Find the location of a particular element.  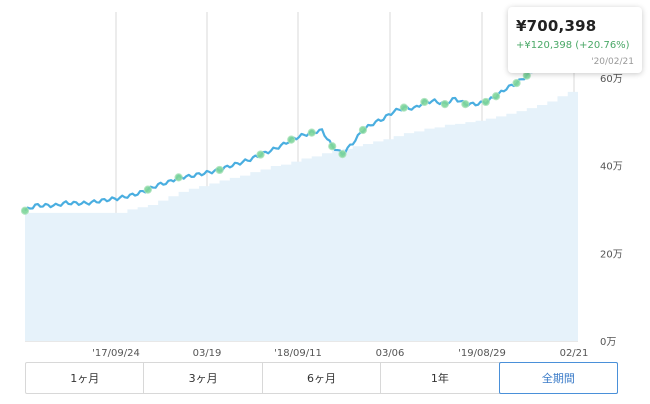

tab-6-months: 6ヶ月 is located at coordinates (322, 378).